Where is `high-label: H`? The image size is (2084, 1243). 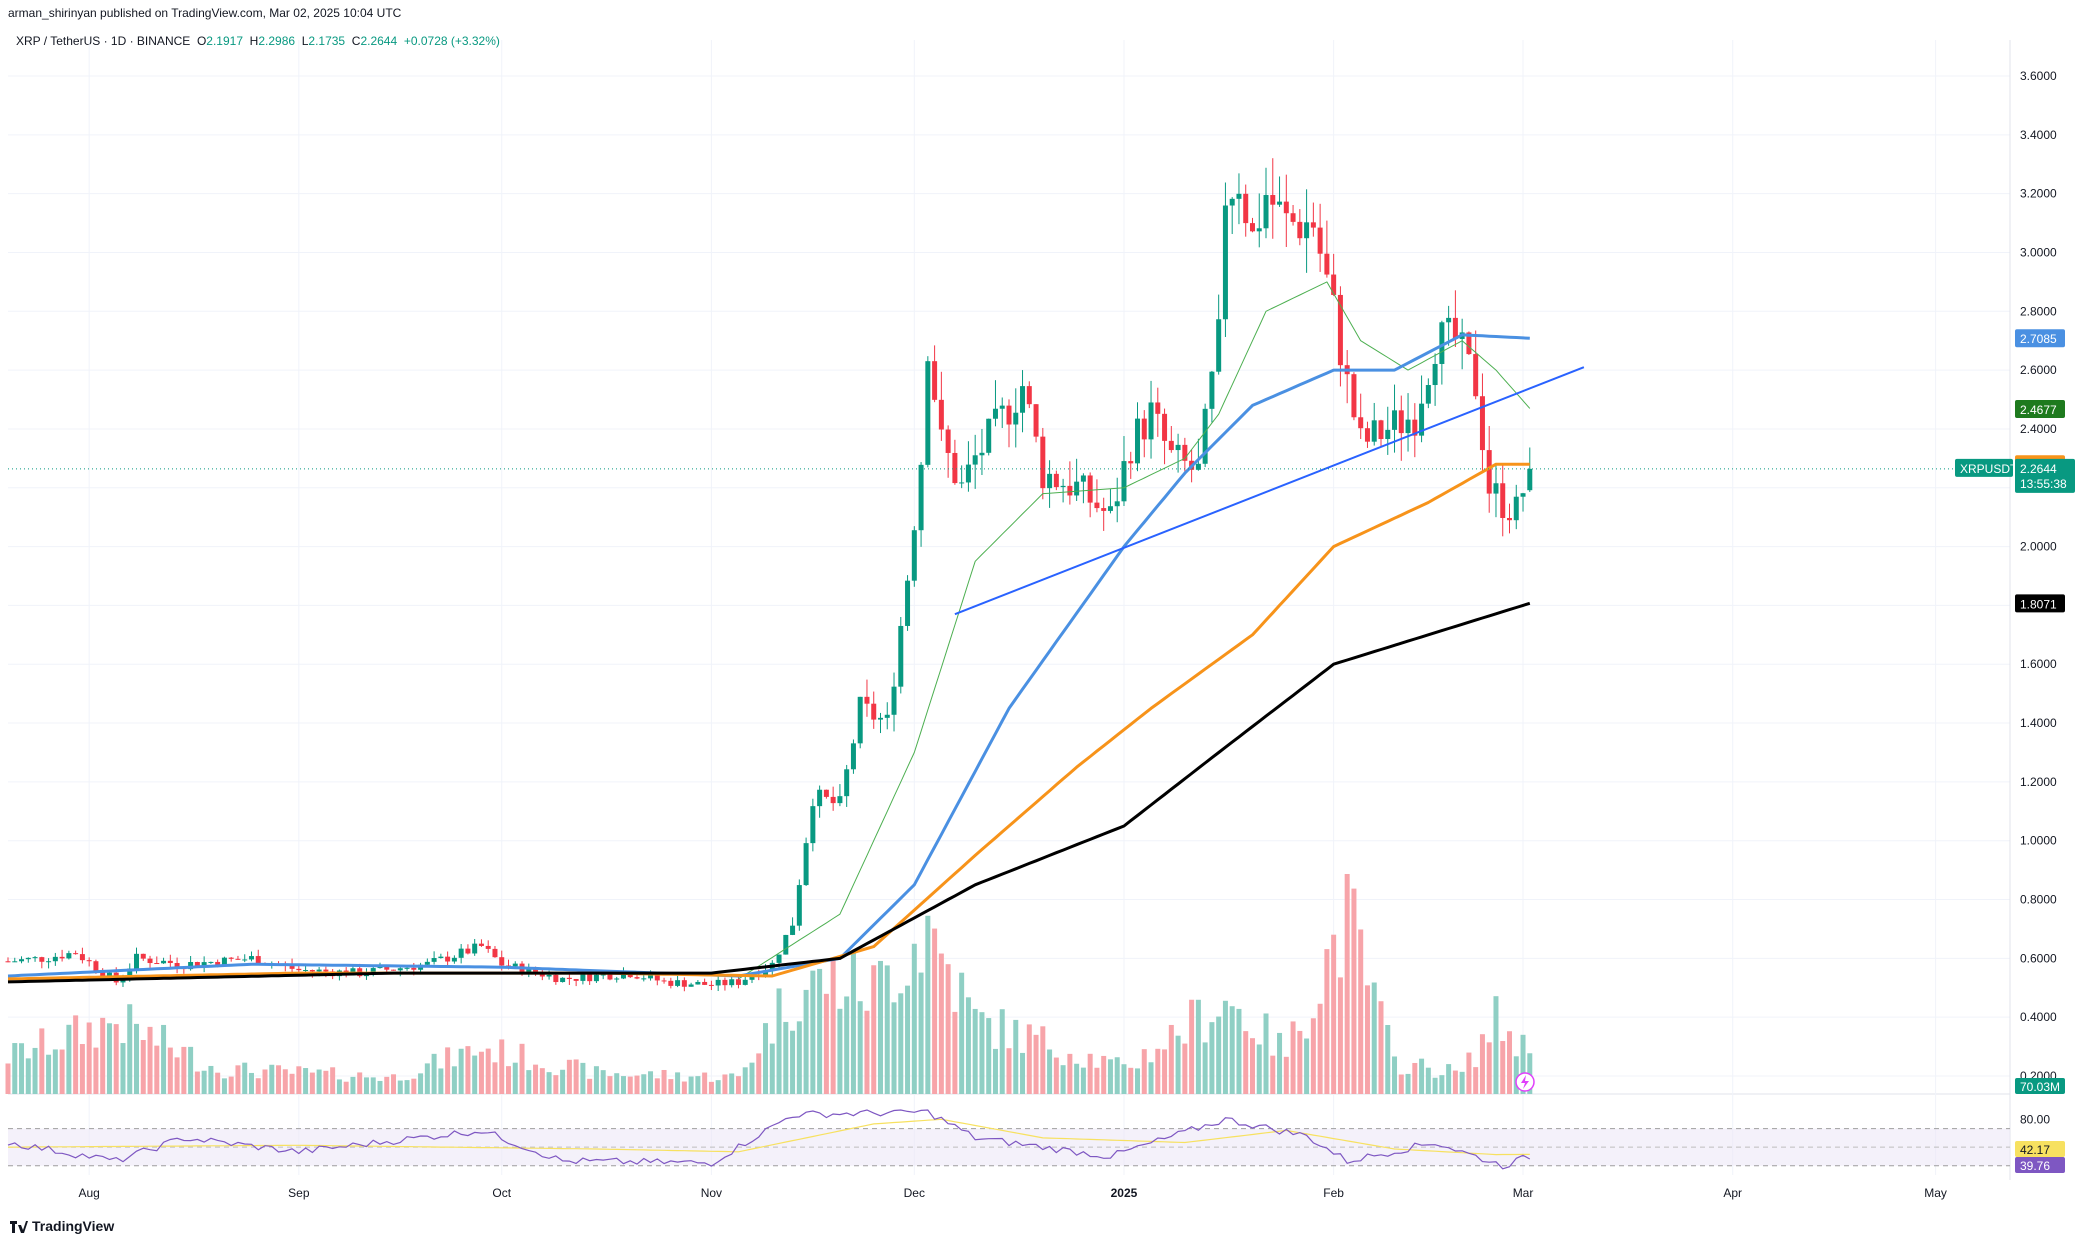 high-label: H is located at coordinates (254, 41).